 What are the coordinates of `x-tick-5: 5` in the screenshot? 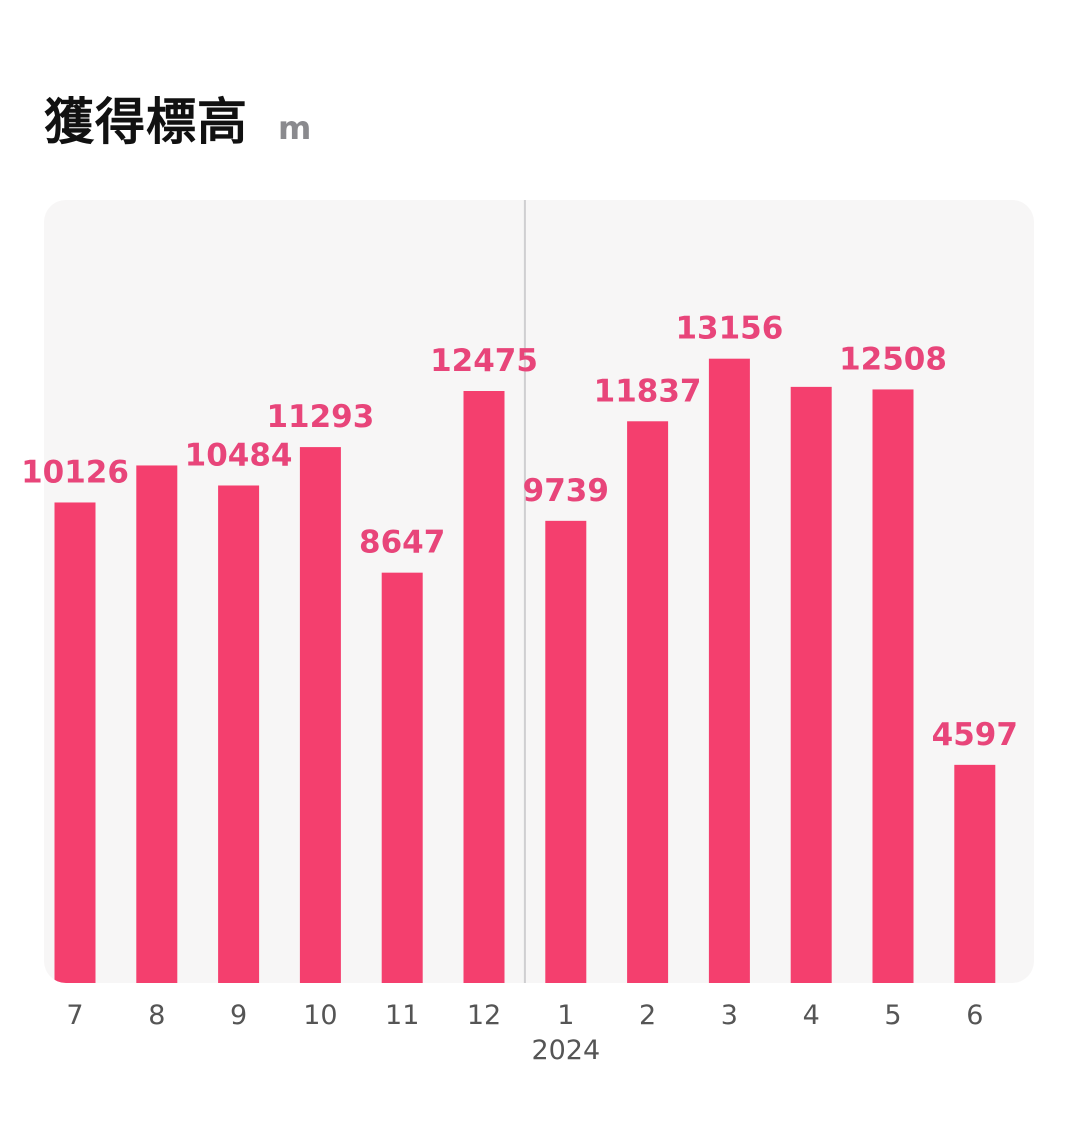 It's located at (892, 1015).